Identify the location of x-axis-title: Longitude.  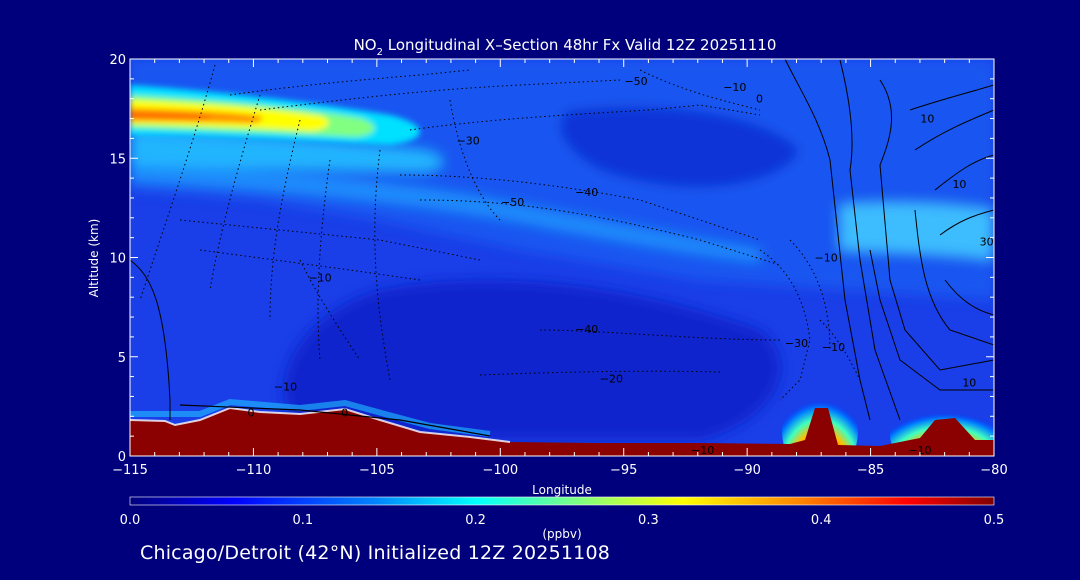
(562, 490).